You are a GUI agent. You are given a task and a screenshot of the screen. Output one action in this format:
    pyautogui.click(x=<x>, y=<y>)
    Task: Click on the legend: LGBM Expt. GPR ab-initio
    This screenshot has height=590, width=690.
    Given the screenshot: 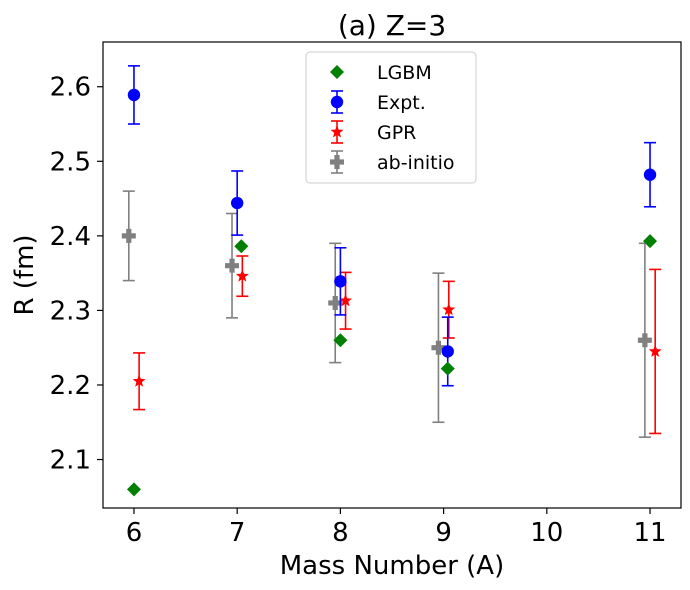 What is the action you would take?
    pyautogui.click(x=391, y=117)
    